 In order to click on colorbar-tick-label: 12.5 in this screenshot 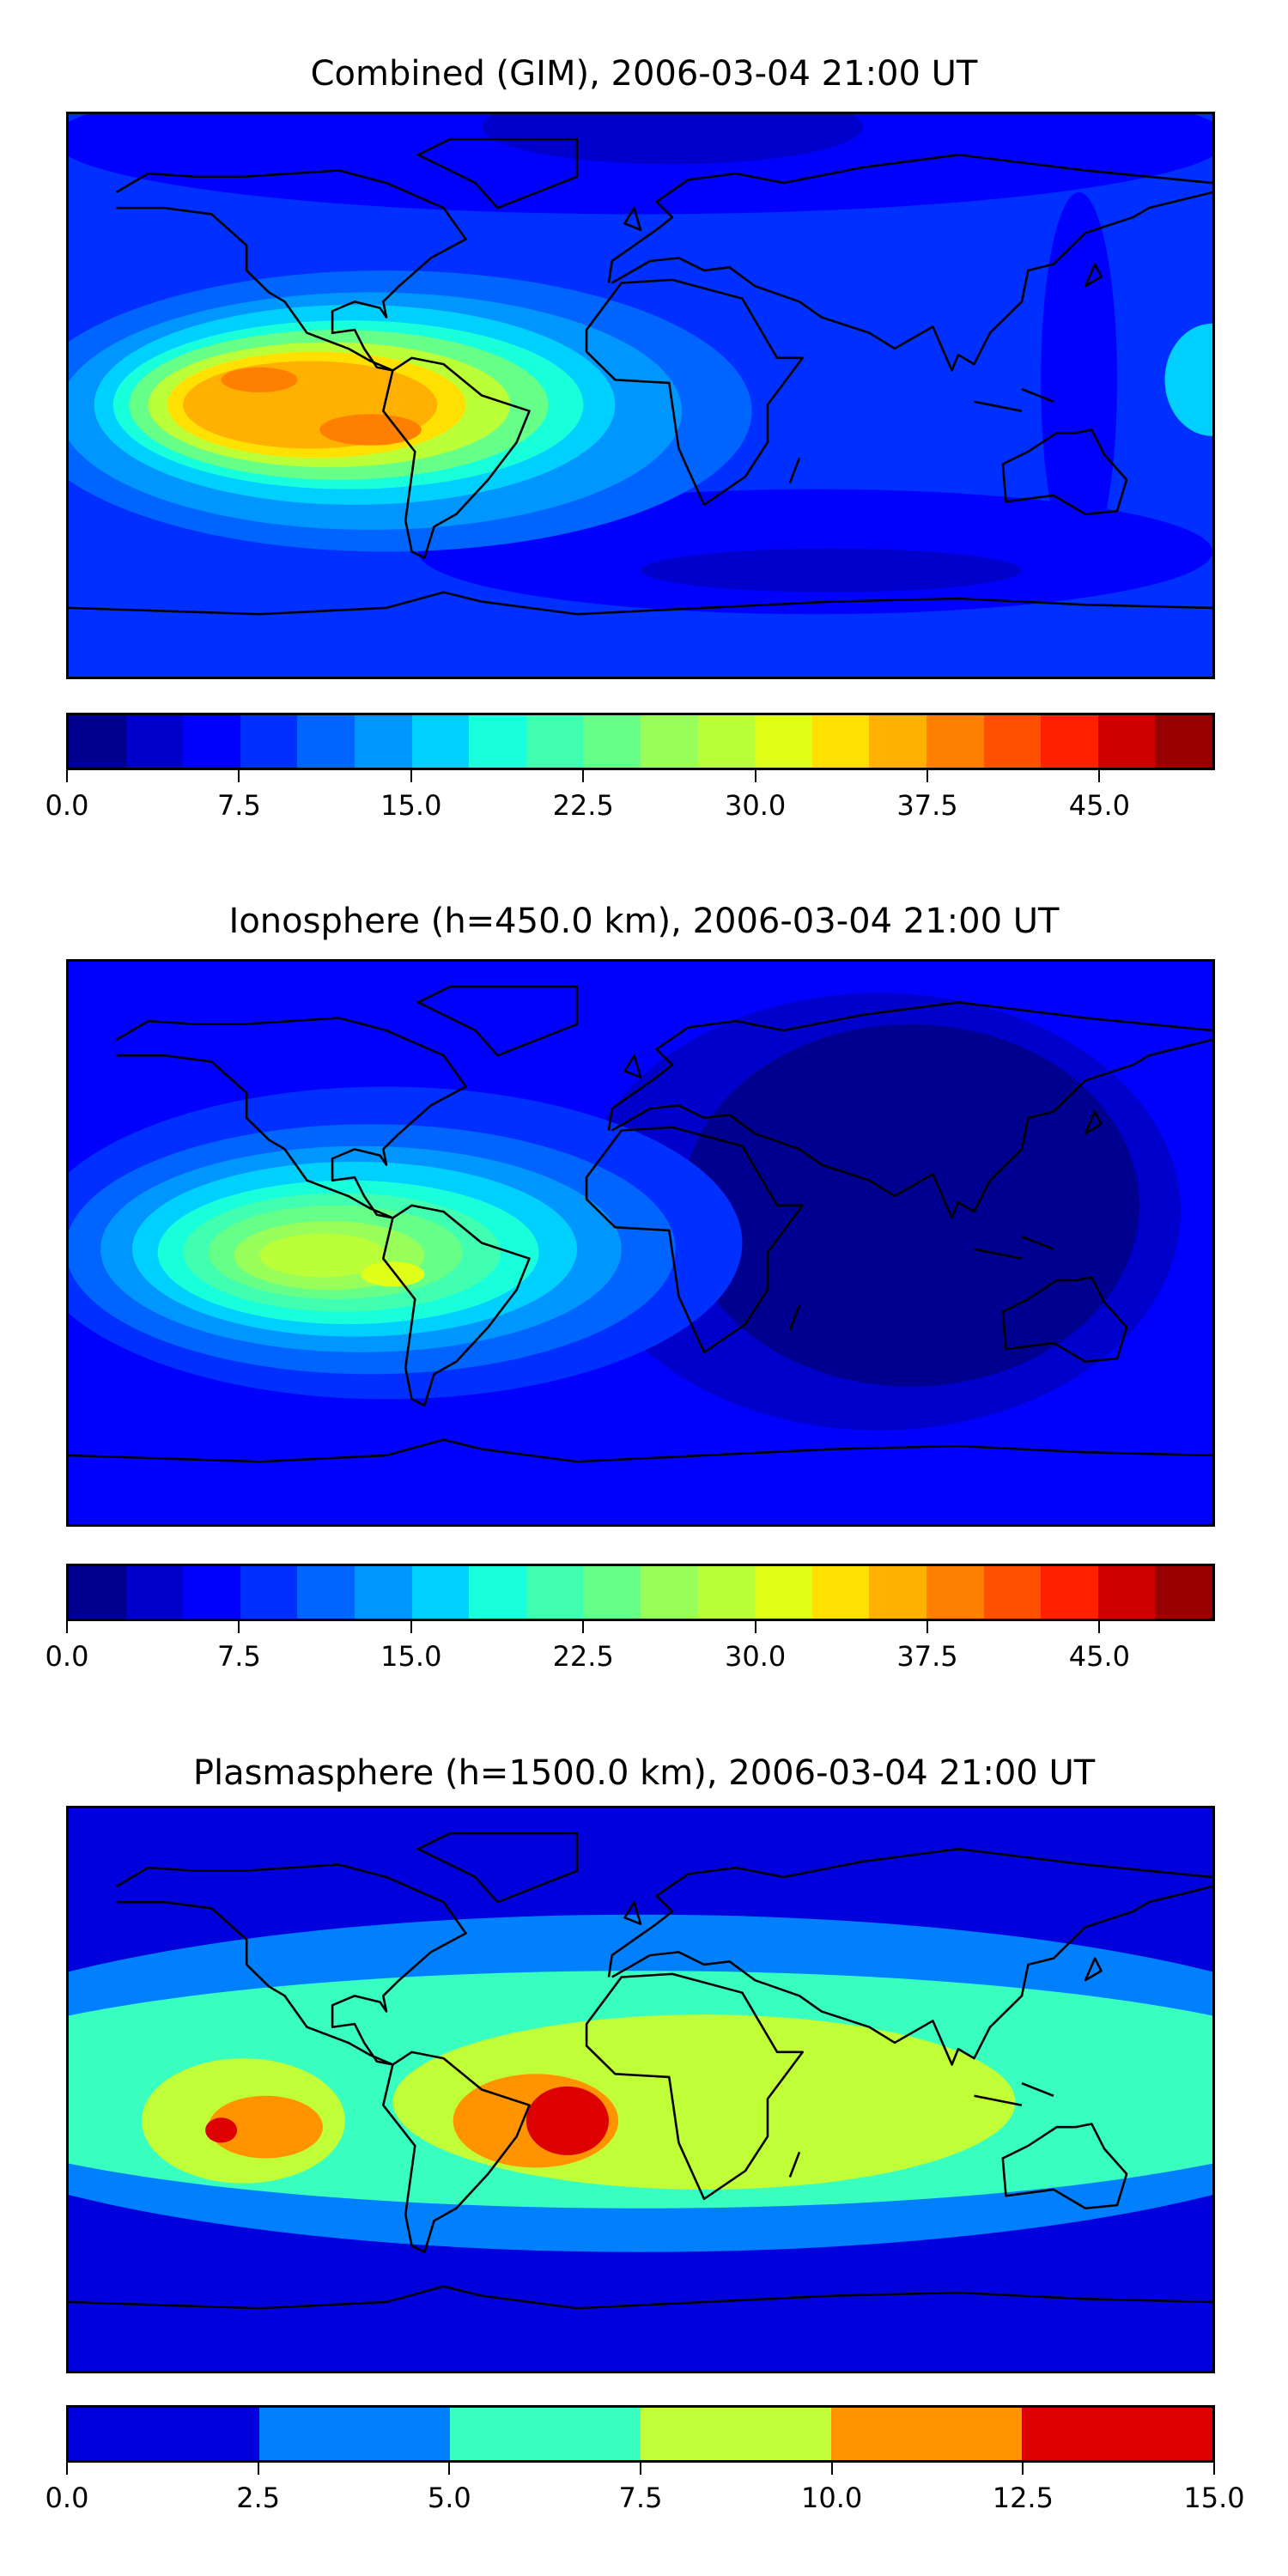, I will do `click(1023, 2498)`.